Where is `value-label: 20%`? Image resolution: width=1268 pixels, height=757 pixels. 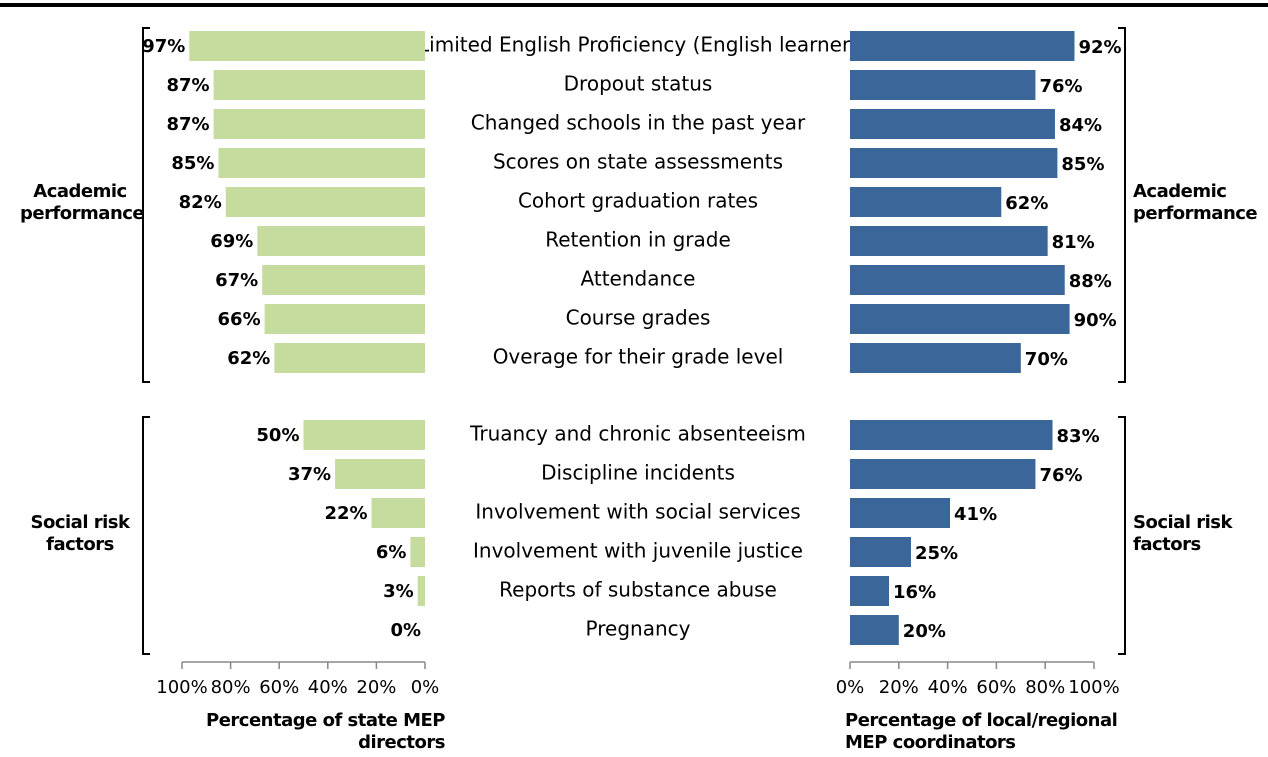
value-label: 20% is located at coordinates (924, 631).